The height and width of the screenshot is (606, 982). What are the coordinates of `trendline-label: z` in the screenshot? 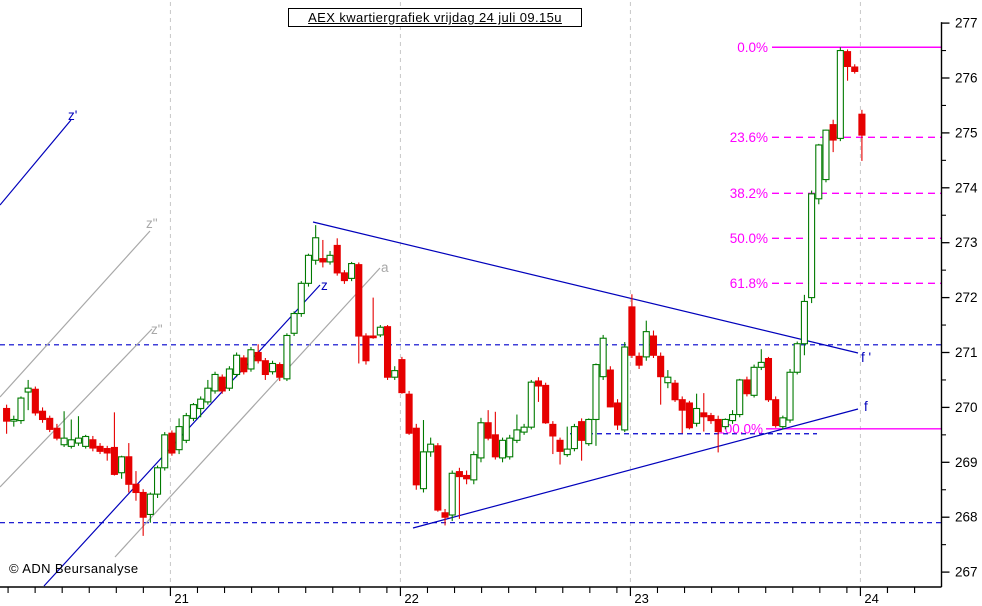 It's located at (324, 285).